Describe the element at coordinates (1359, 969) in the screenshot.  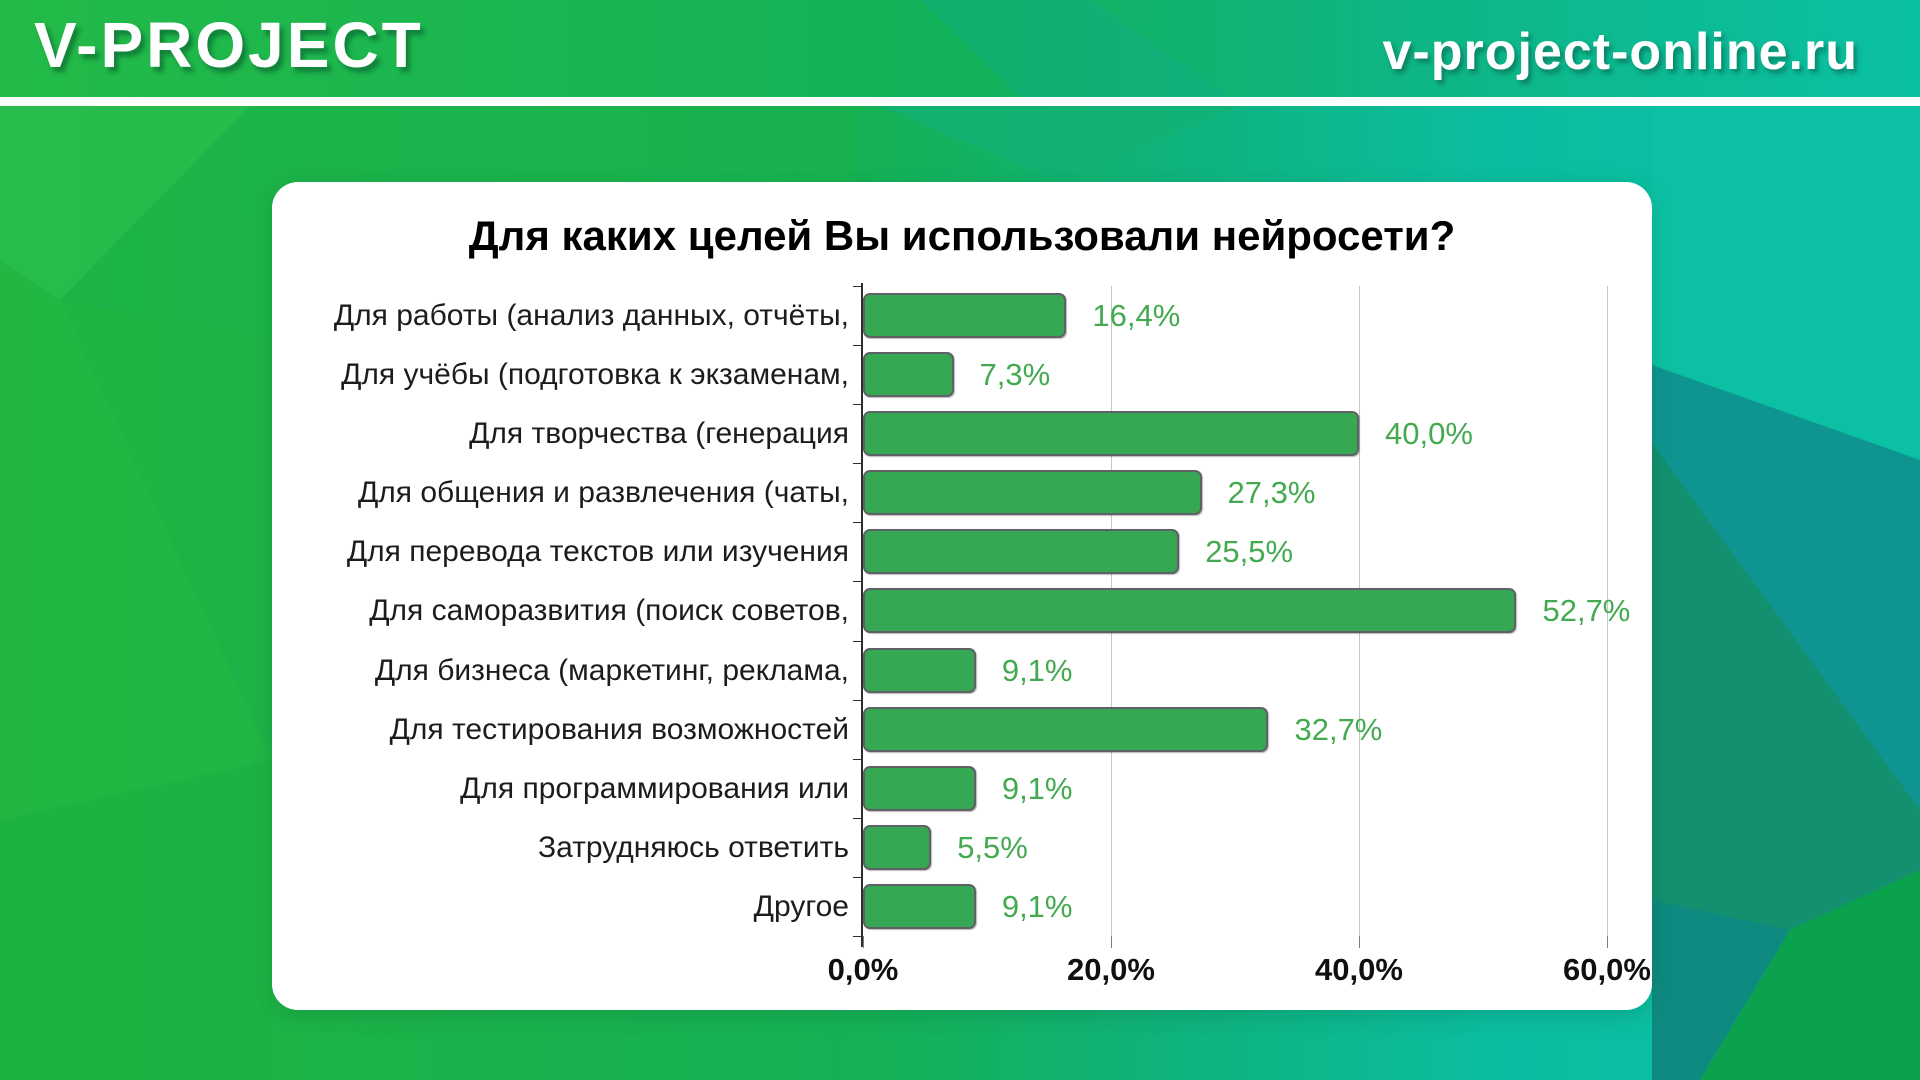
I see `x-axis-tick-label: 40,0%` at that location.